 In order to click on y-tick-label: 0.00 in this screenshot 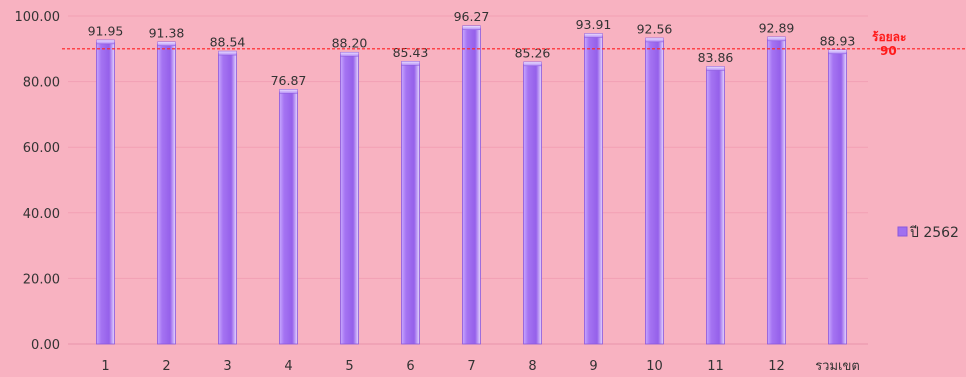, I will do `click(45, 345)`.